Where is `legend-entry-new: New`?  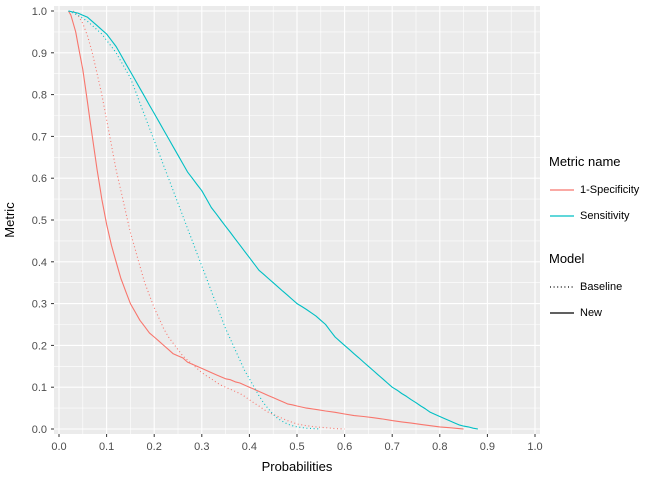
legend-entry-new: New is located at coordinates (610, 313).